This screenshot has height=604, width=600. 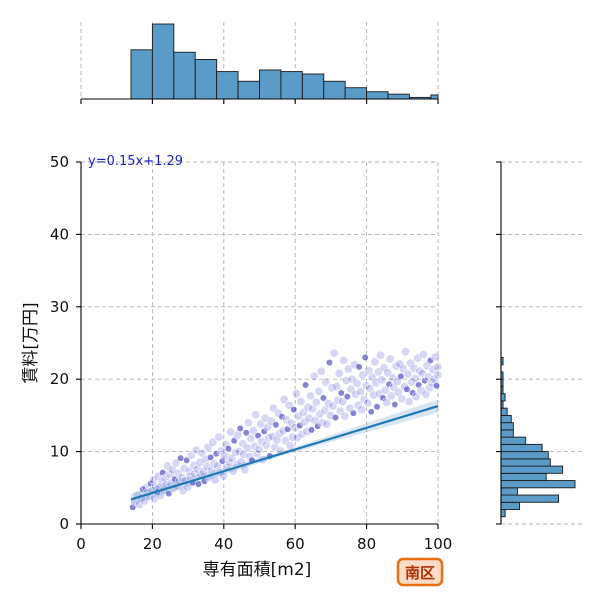 I want to click on regression-fit, so click(x=284, y=452).